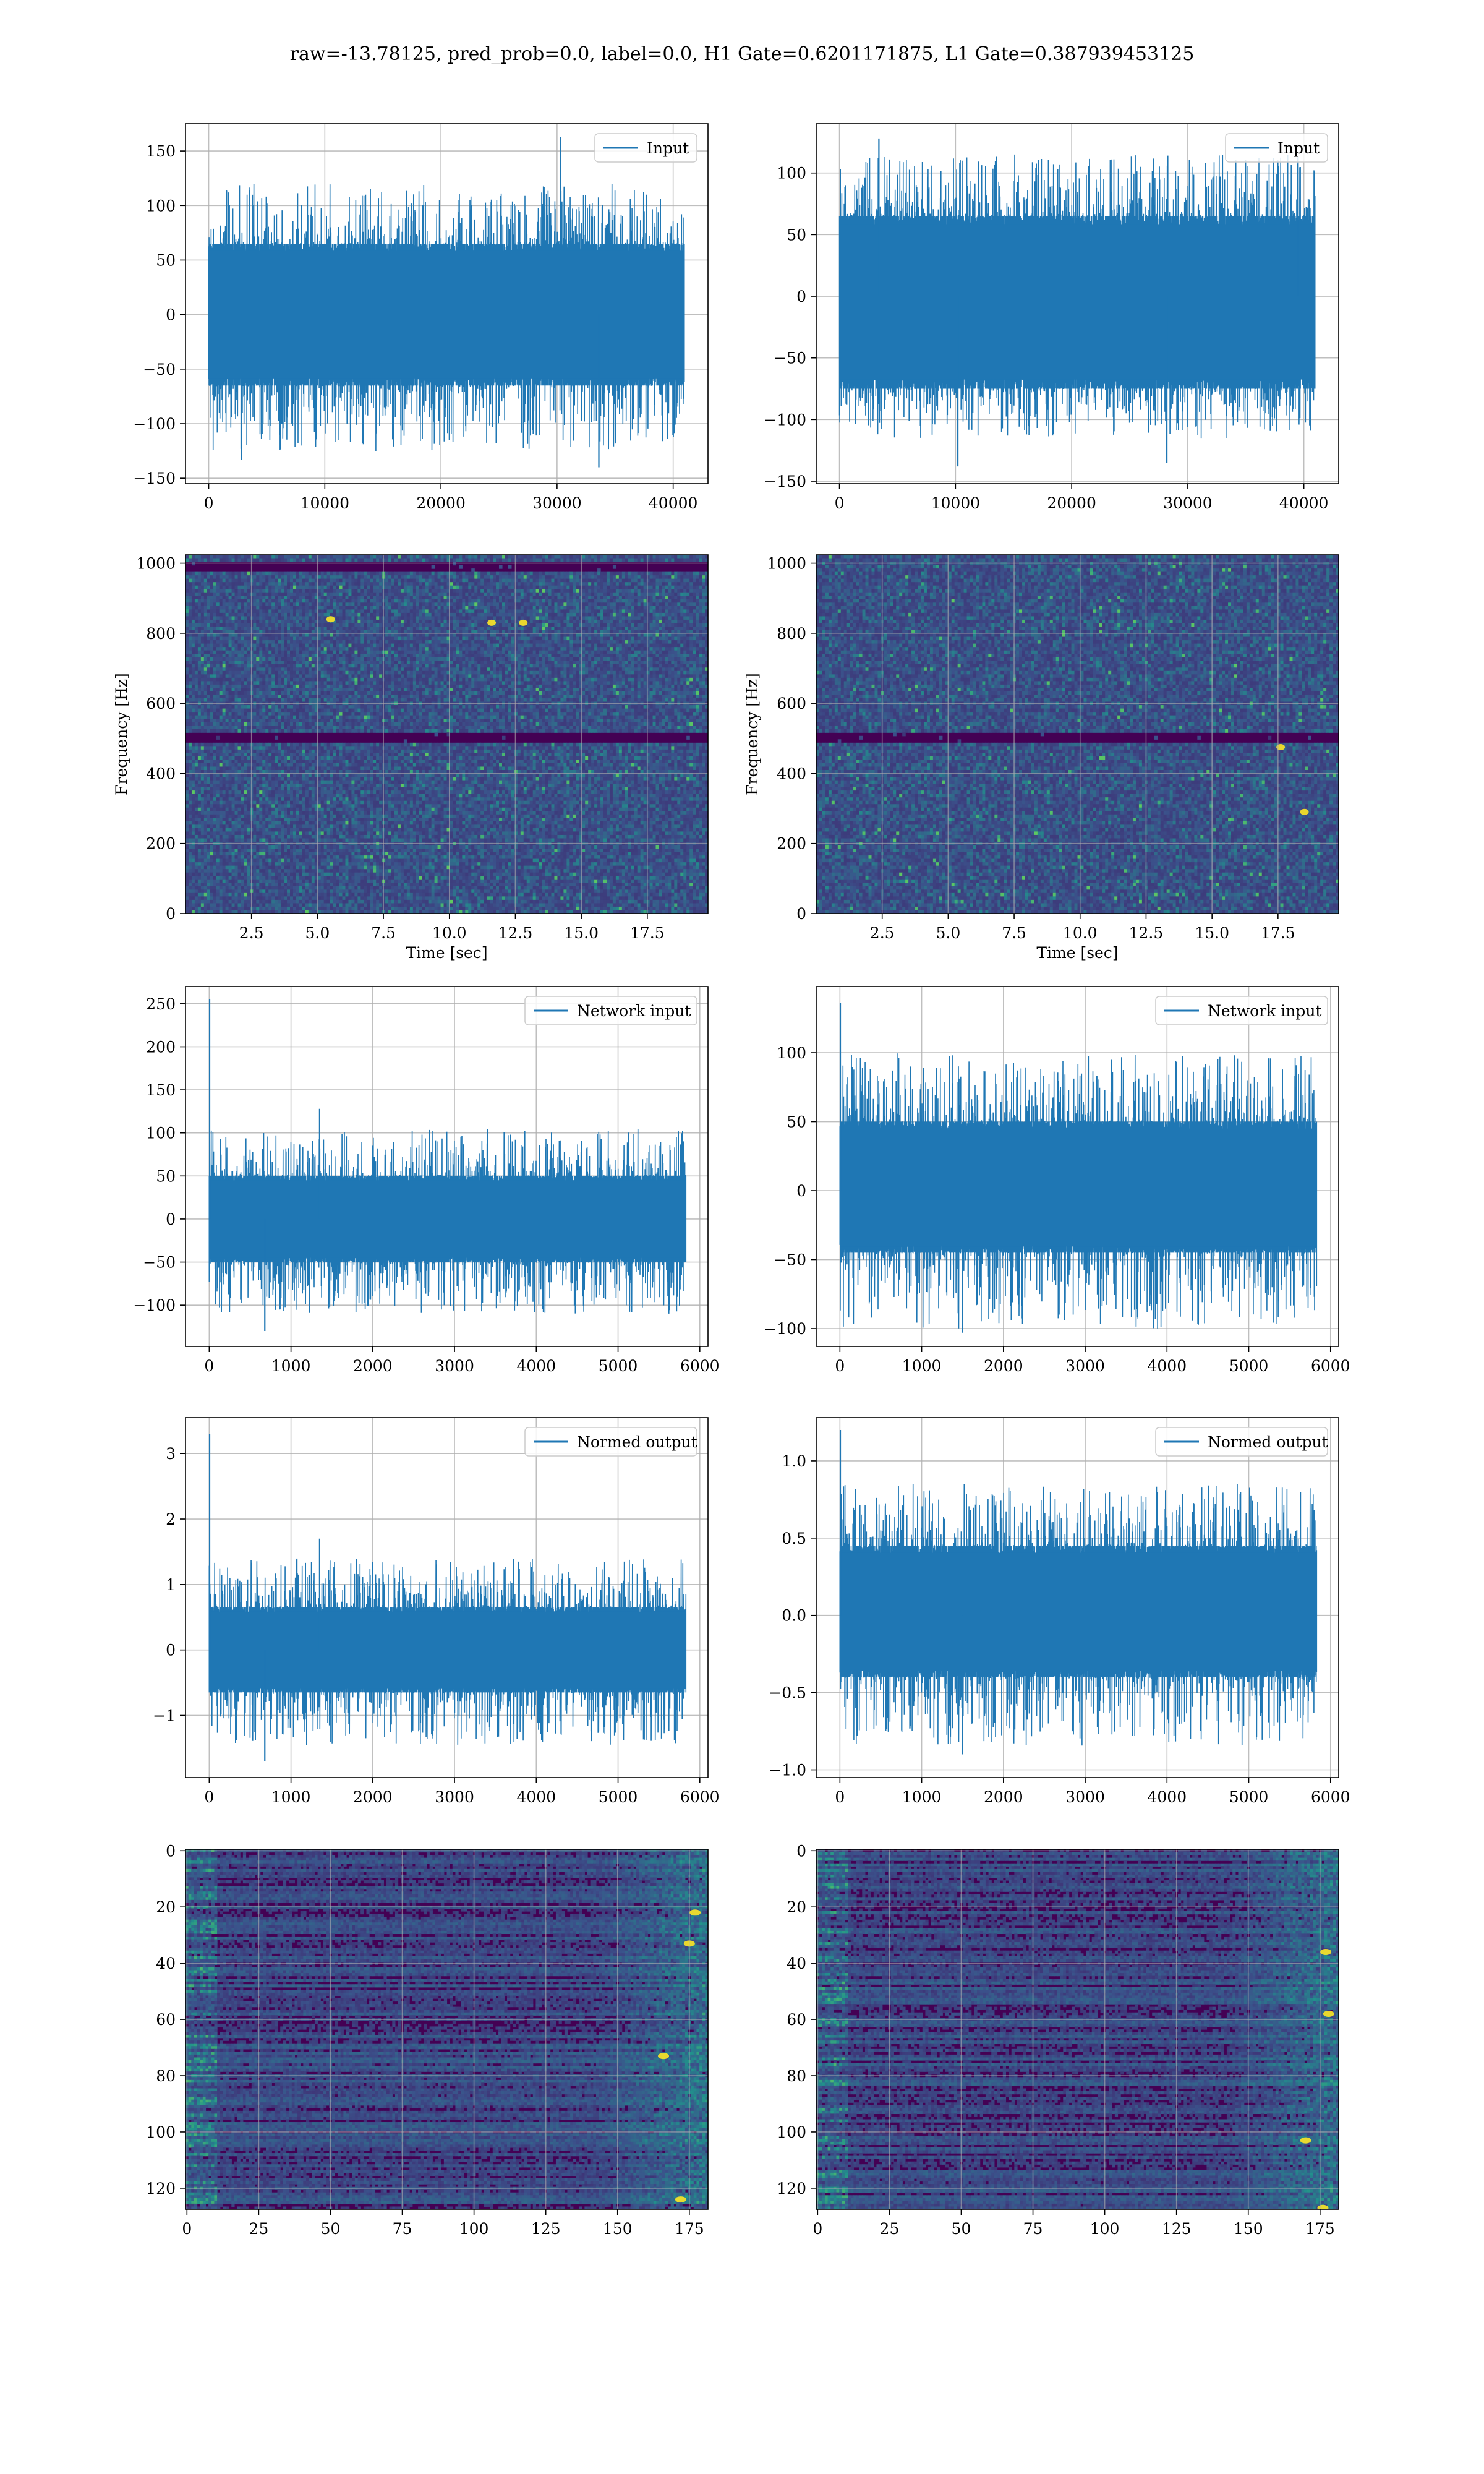 This screenshot has height=2474, width=1484. What do you see at coordinates (446, 953) in the screenshot?
I see `x-axis-label: Time [sec]` at bounding box center [446, 953].